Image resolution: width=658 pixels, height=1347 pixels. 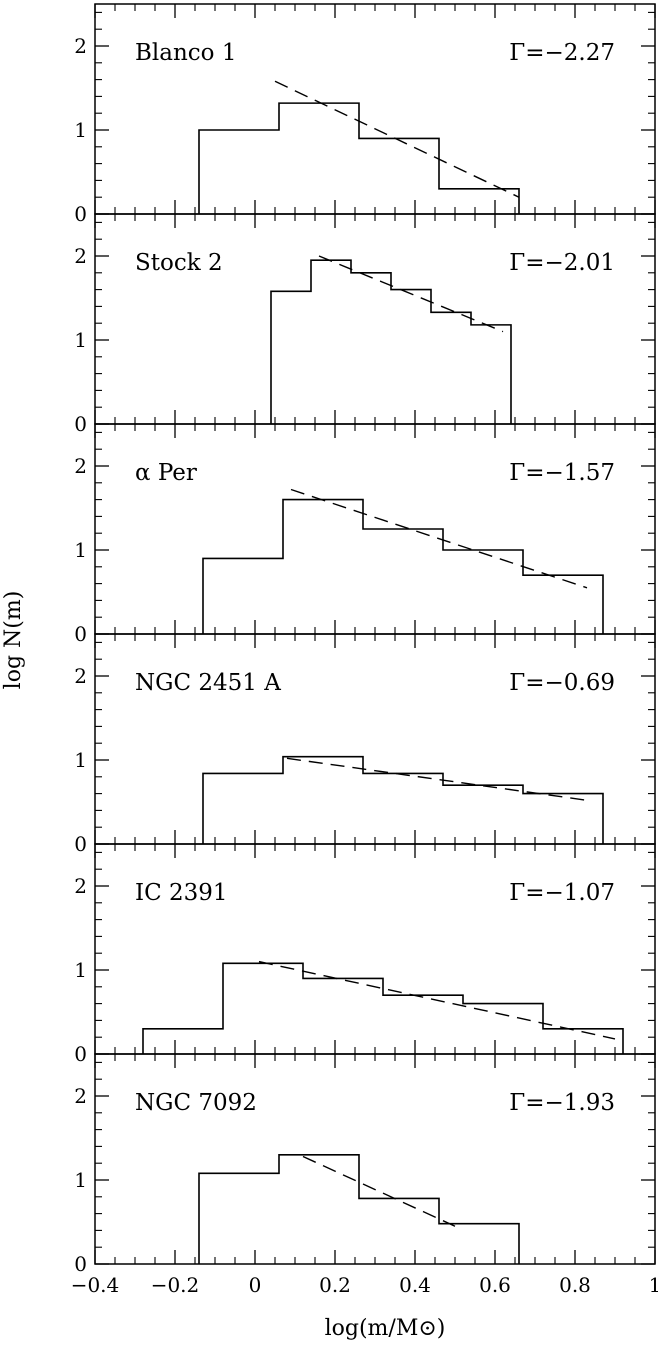 I want to click on panel-4: 0 1 2 NGC 2451 A Γ=−0.69, so click(x=365, y=744).